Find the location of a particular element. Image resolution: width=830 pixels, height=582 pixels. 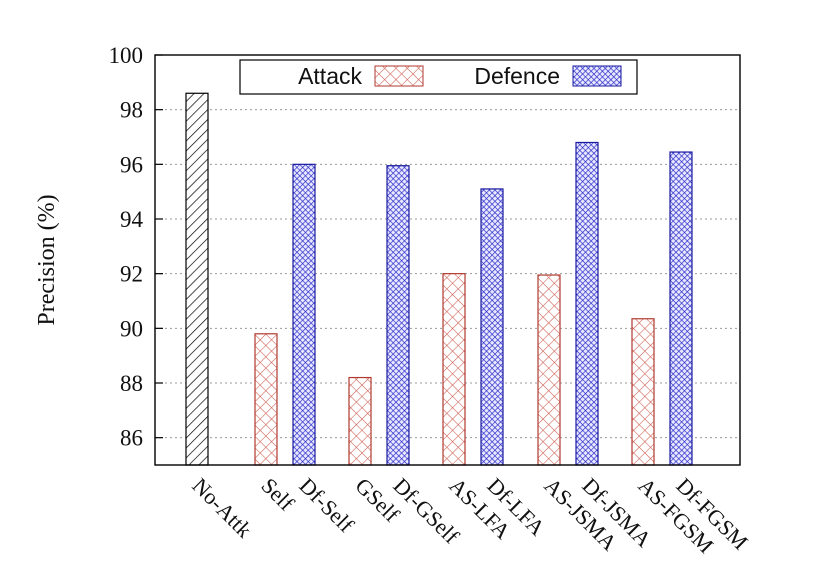

legend-label-defence: Defence is located at coordinates (517, 76).